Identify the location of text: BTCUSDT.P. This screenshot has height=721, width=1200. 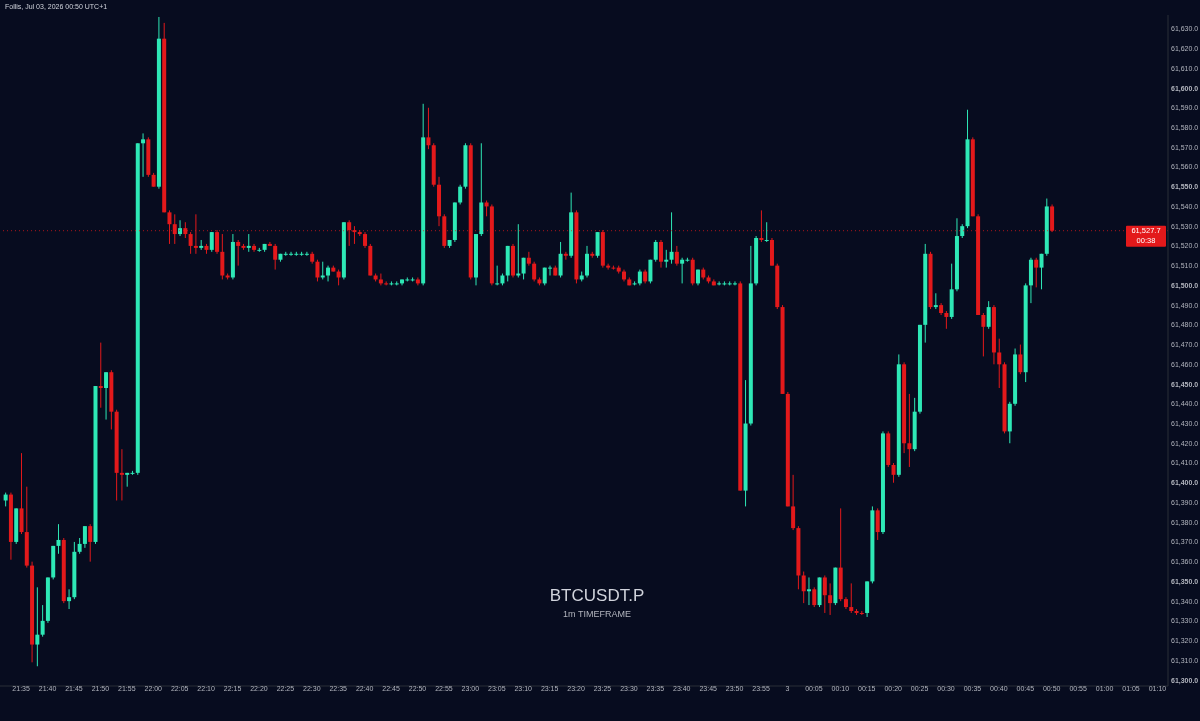
(597, 596).